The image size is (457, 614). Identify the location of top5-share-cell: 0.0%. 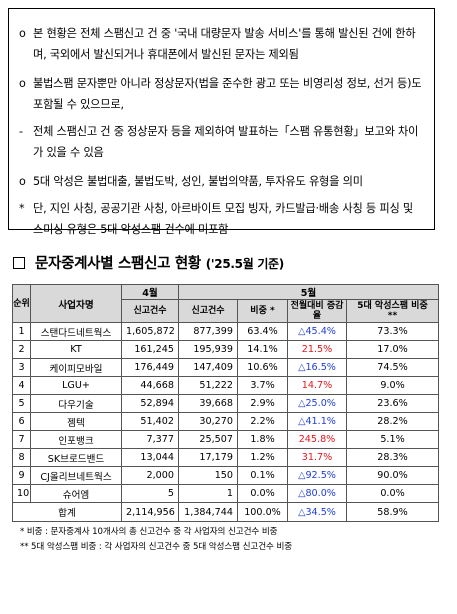
(392, 493).